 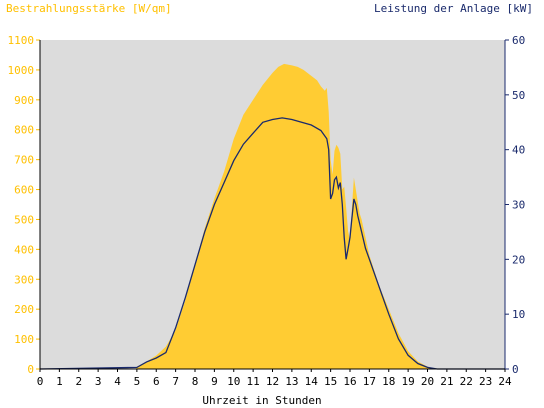 I want to click on left-axis-ticks: 0 100 200 300 400 500 600 700 800 900 1000 1100, so click(x=24, y=205).